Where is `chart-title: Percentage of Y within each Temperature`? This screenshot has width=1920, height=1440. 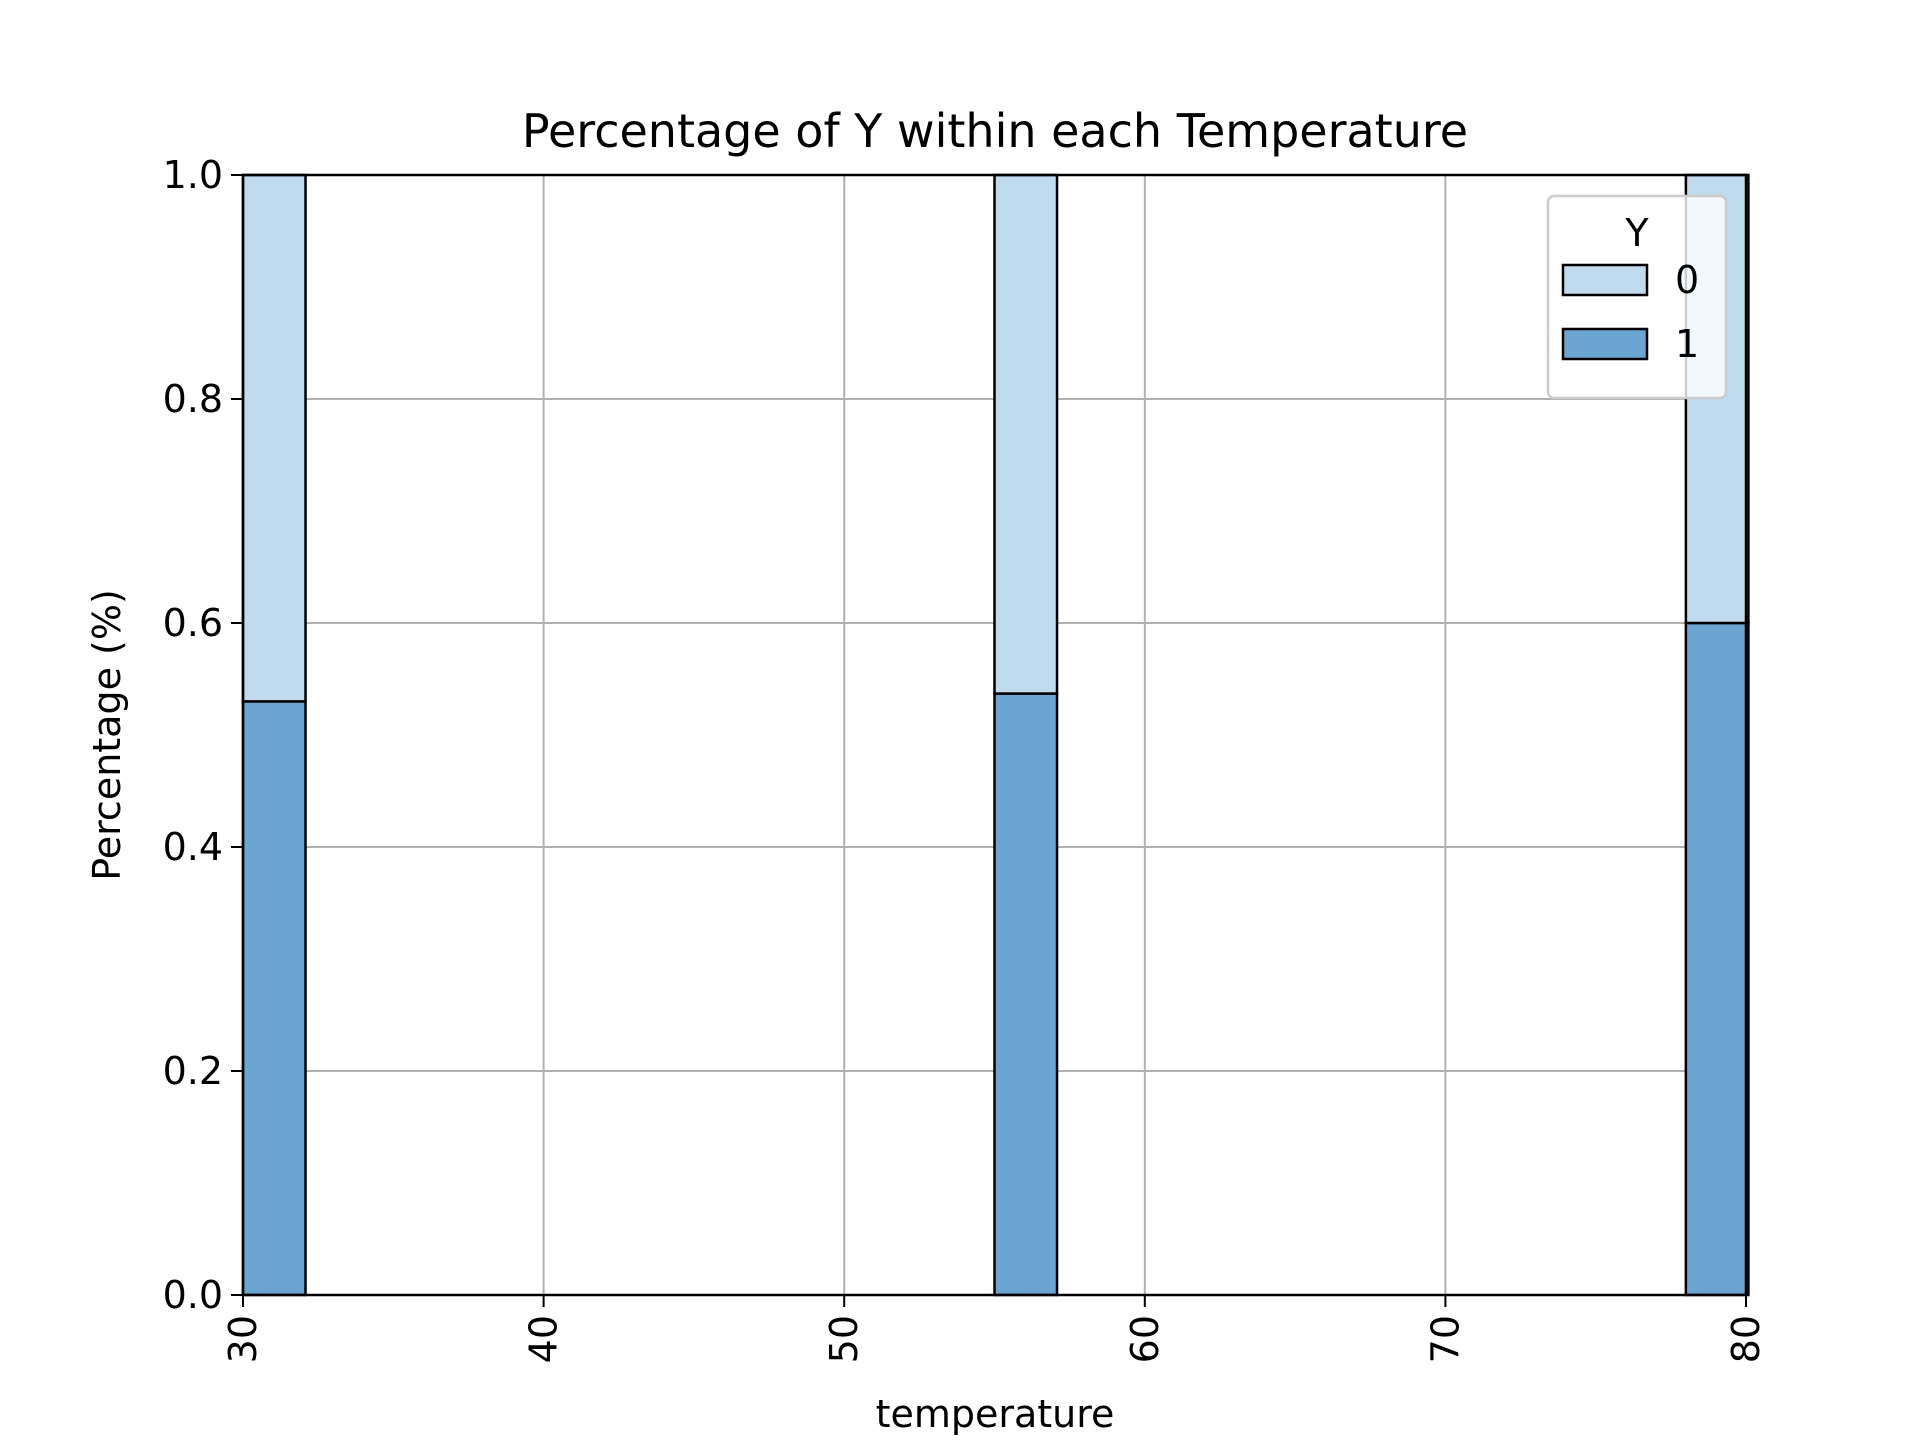 chart-title: Percentage of Y within each Temperature is located at coordinates (995, 131).